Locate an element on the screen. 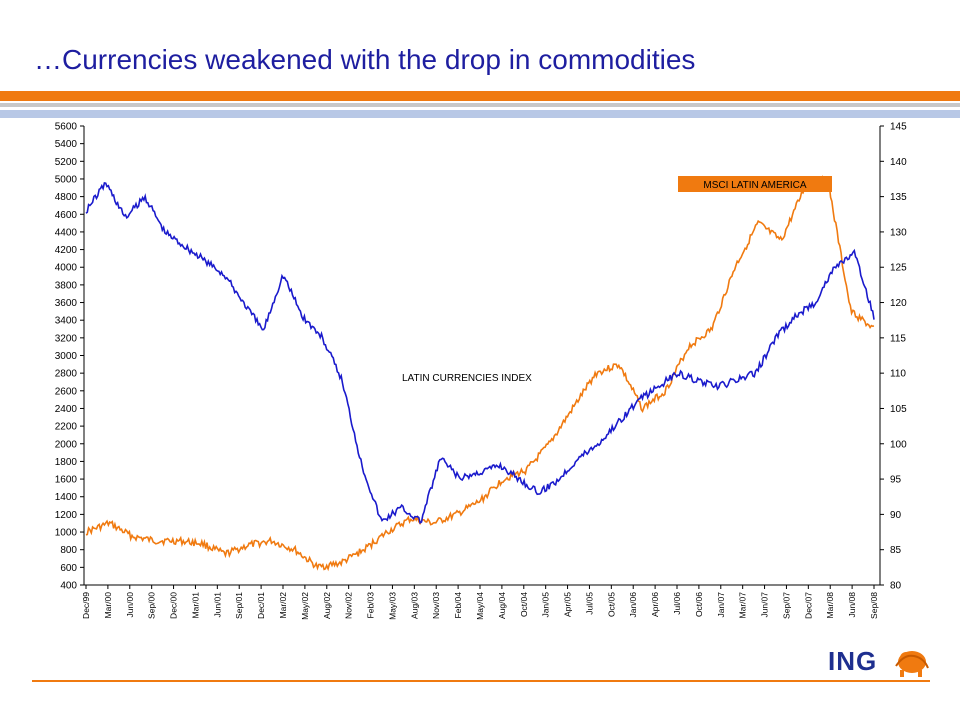 This screenshot has height=720, width=960. left-tick-label: 2000 is located at coordinates (66, 444).